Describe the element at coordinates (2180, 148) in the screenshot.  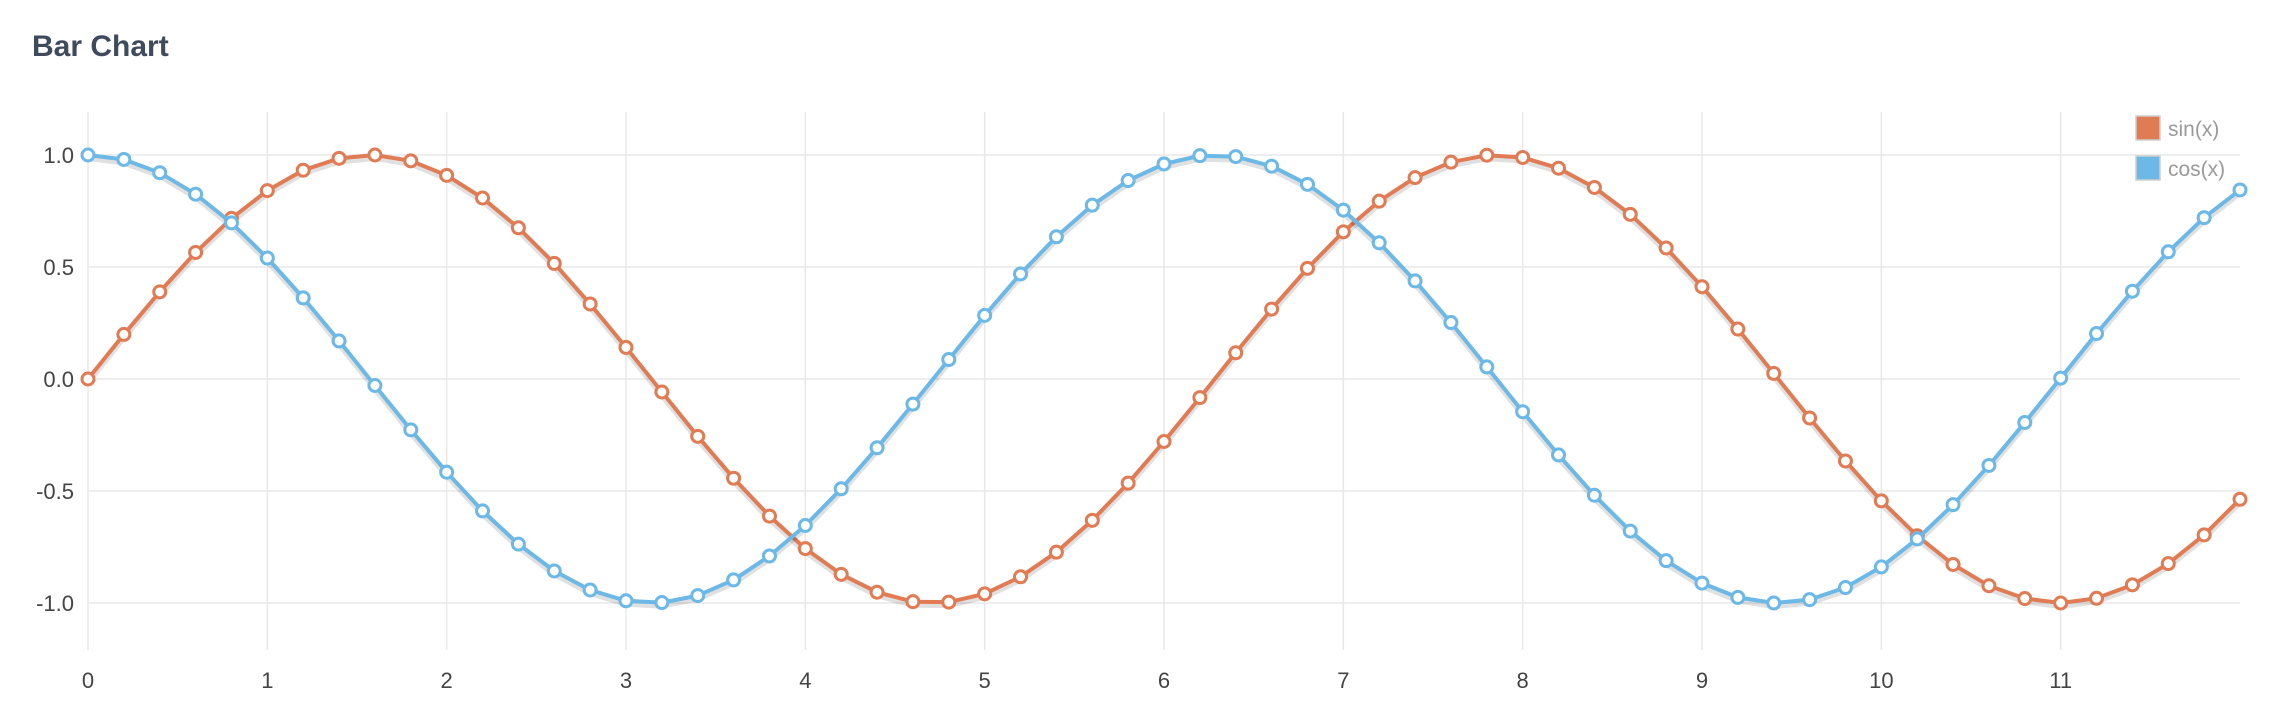
I see `legend: sin(x) cos(x)` at that location.